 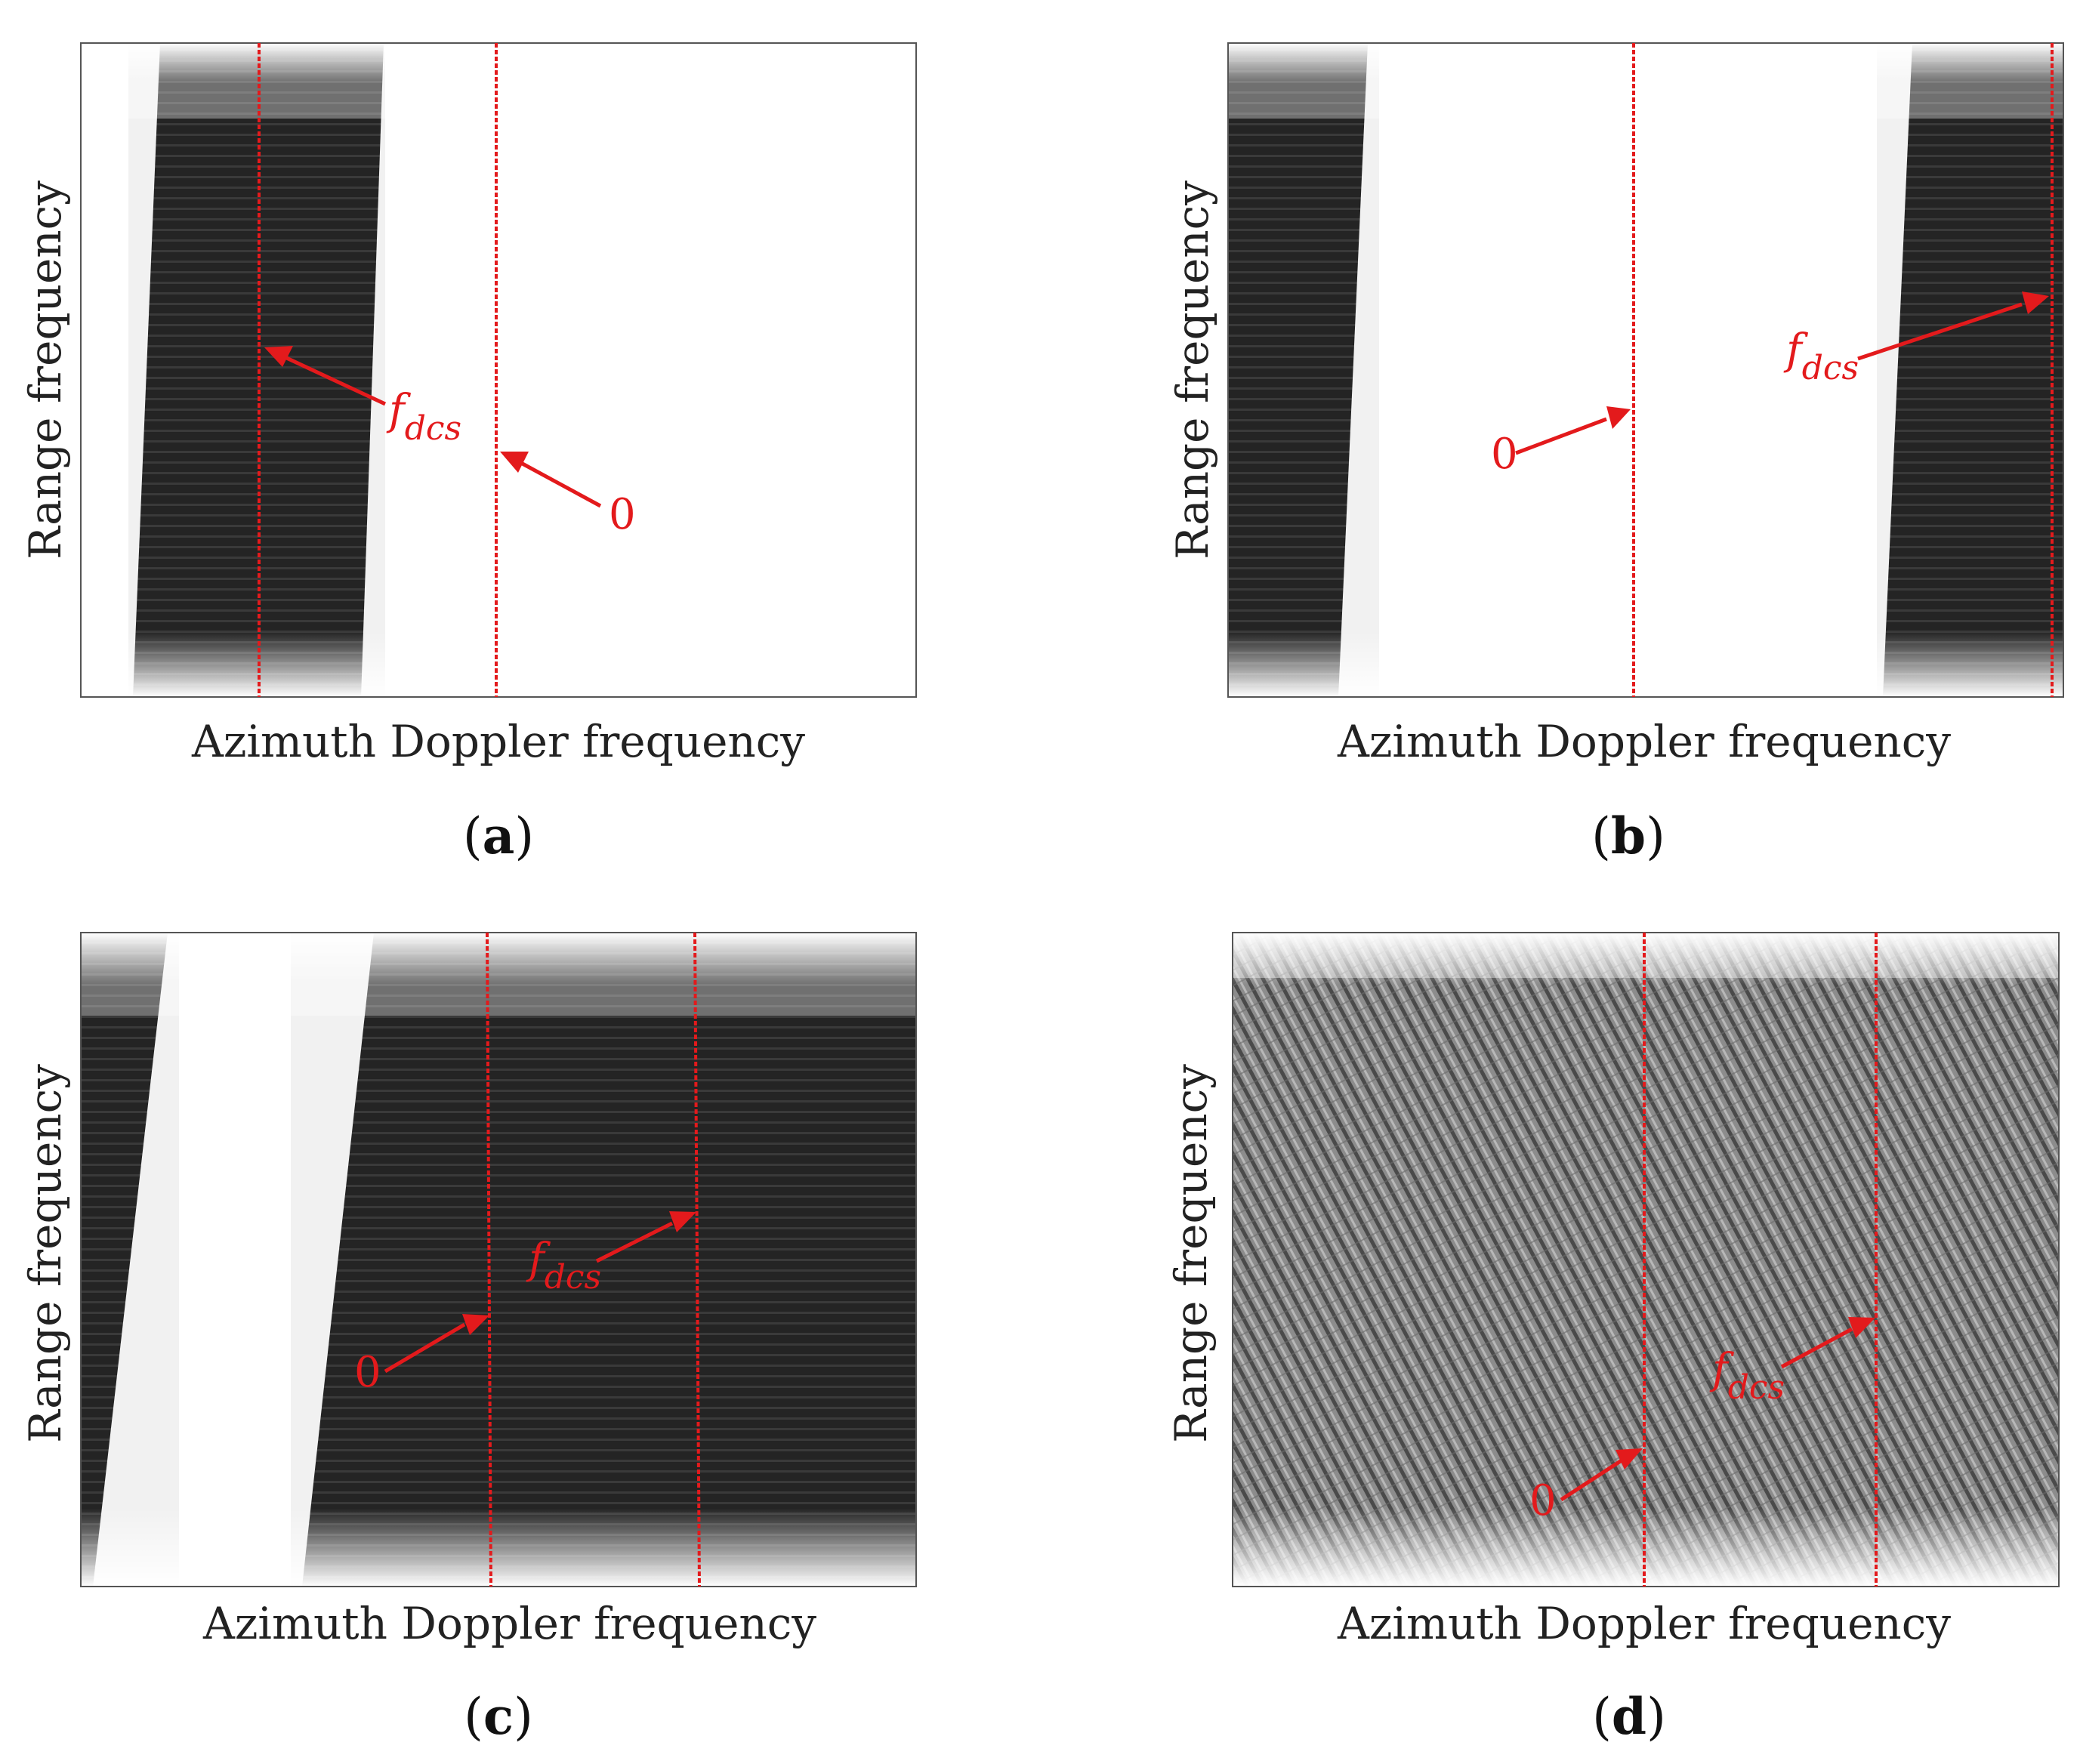 I want to click on zero-line, so click(x=489, y=1259).